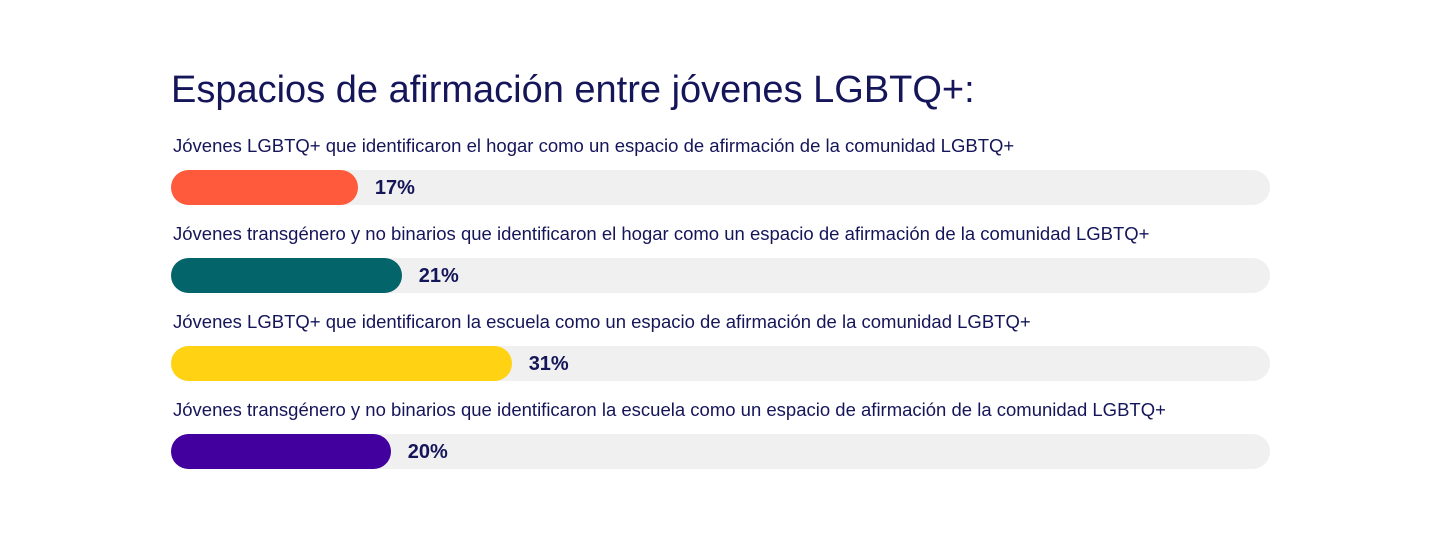 This screenshot has height=547, width=1440. What do you see at coordinates (427, 452) in the screenshot?
I see `value-label: 20%` at bounding box center [427, 452].